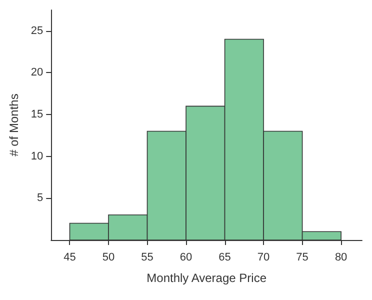  What do you see at coordinates (40, 198) in the screenshot?
I see `y-tick-label: 5` at bounding box center [40, 198].